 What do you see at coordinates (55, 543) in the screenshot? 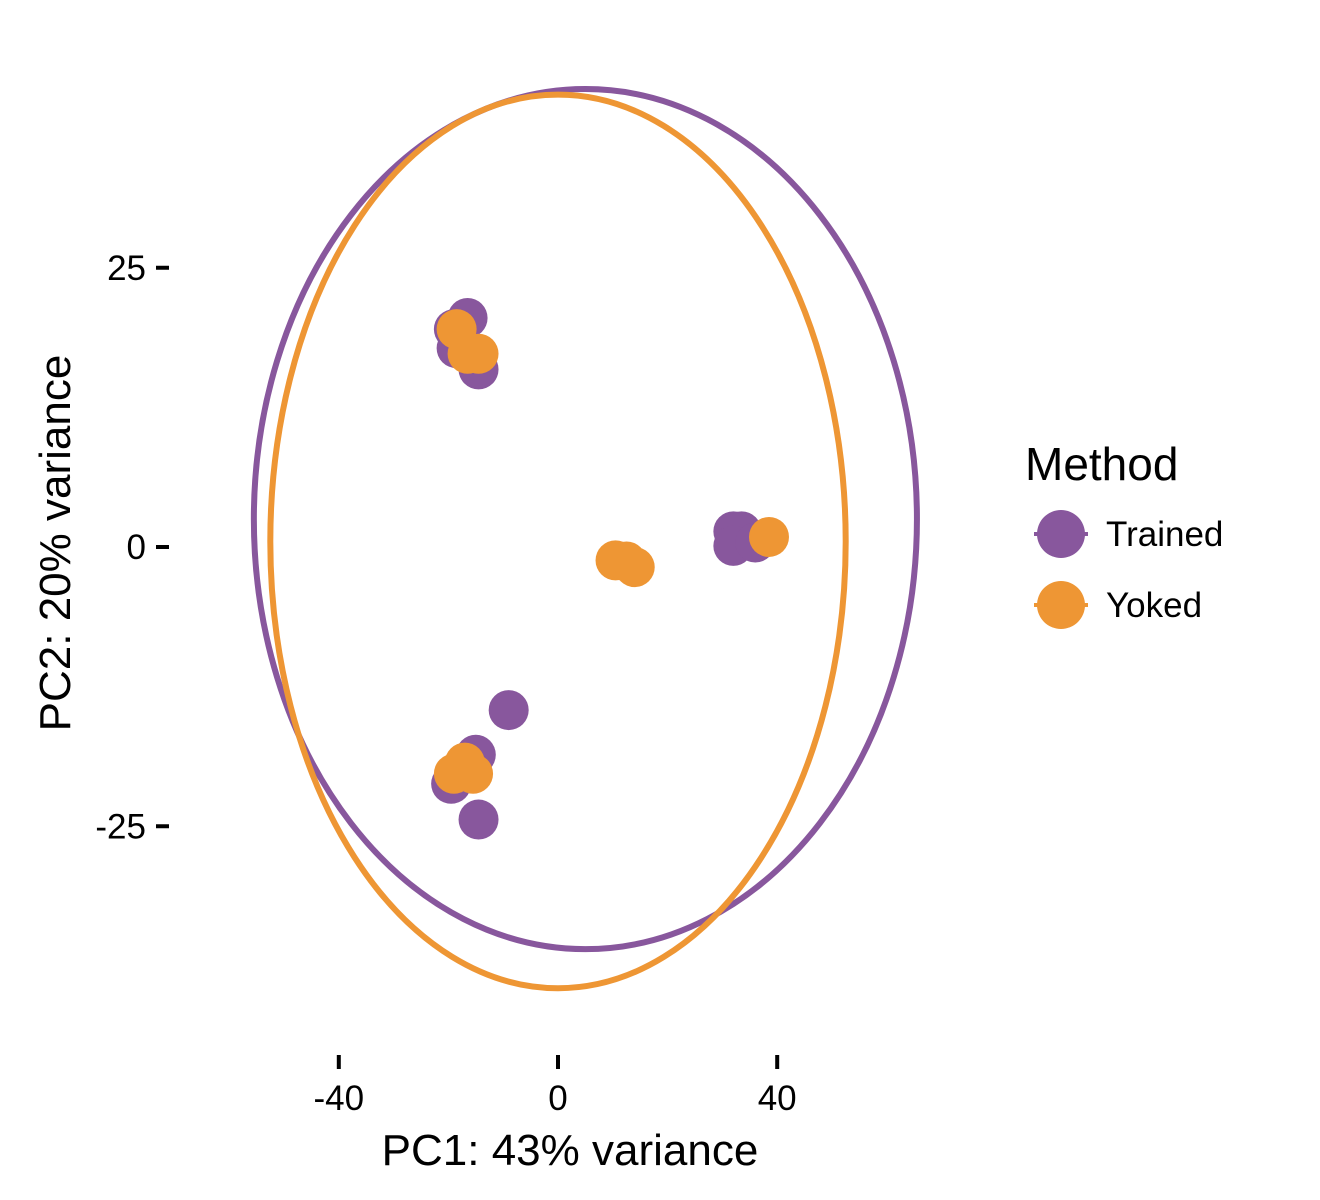
I see `y-axis-title: PC2: 20% variance` at bounding box center [55, 543].